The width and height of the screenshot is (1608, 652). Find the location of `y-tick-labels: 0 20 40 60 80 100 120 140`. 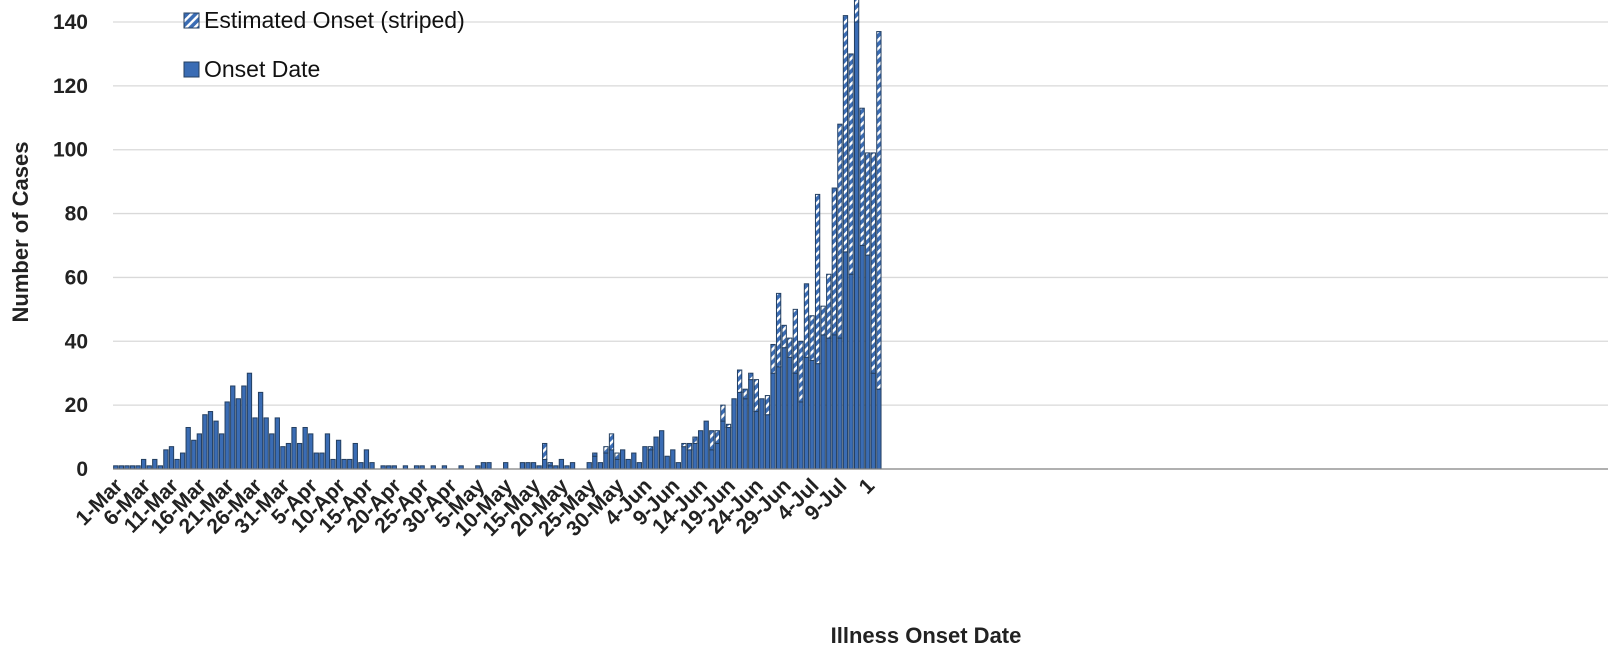

y-tick-labels: 0 20 40 60 80 100 120 140 is located at coordinates (70, 246).